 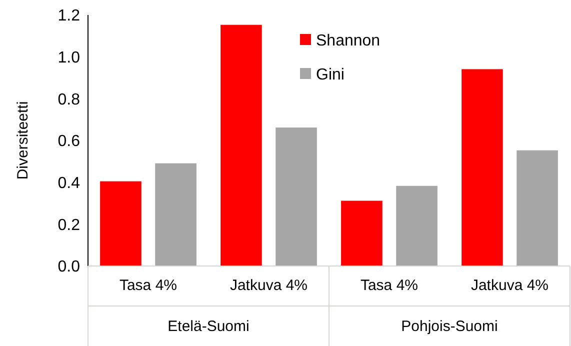 What do you see at coordinates (69, 16) in the screenshot?
I see `y-tick-label: 1.2` at bounding box center [69, 16].